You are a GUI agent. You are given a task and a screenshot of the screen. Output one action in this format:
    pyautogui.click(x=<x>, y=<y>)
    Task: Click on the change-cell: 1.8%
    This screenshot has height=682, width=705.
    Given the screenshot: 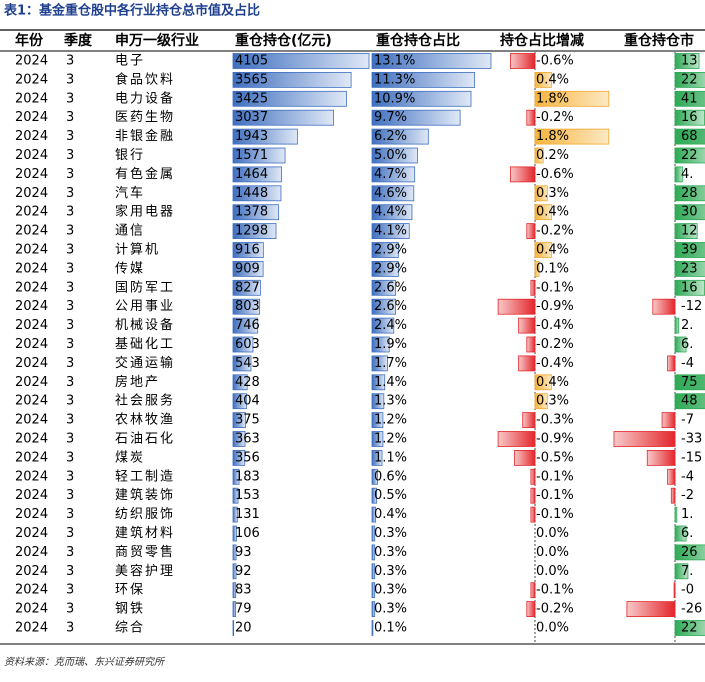 What is the action you would take?
    pyautogui.click(x=552, y=98)
    